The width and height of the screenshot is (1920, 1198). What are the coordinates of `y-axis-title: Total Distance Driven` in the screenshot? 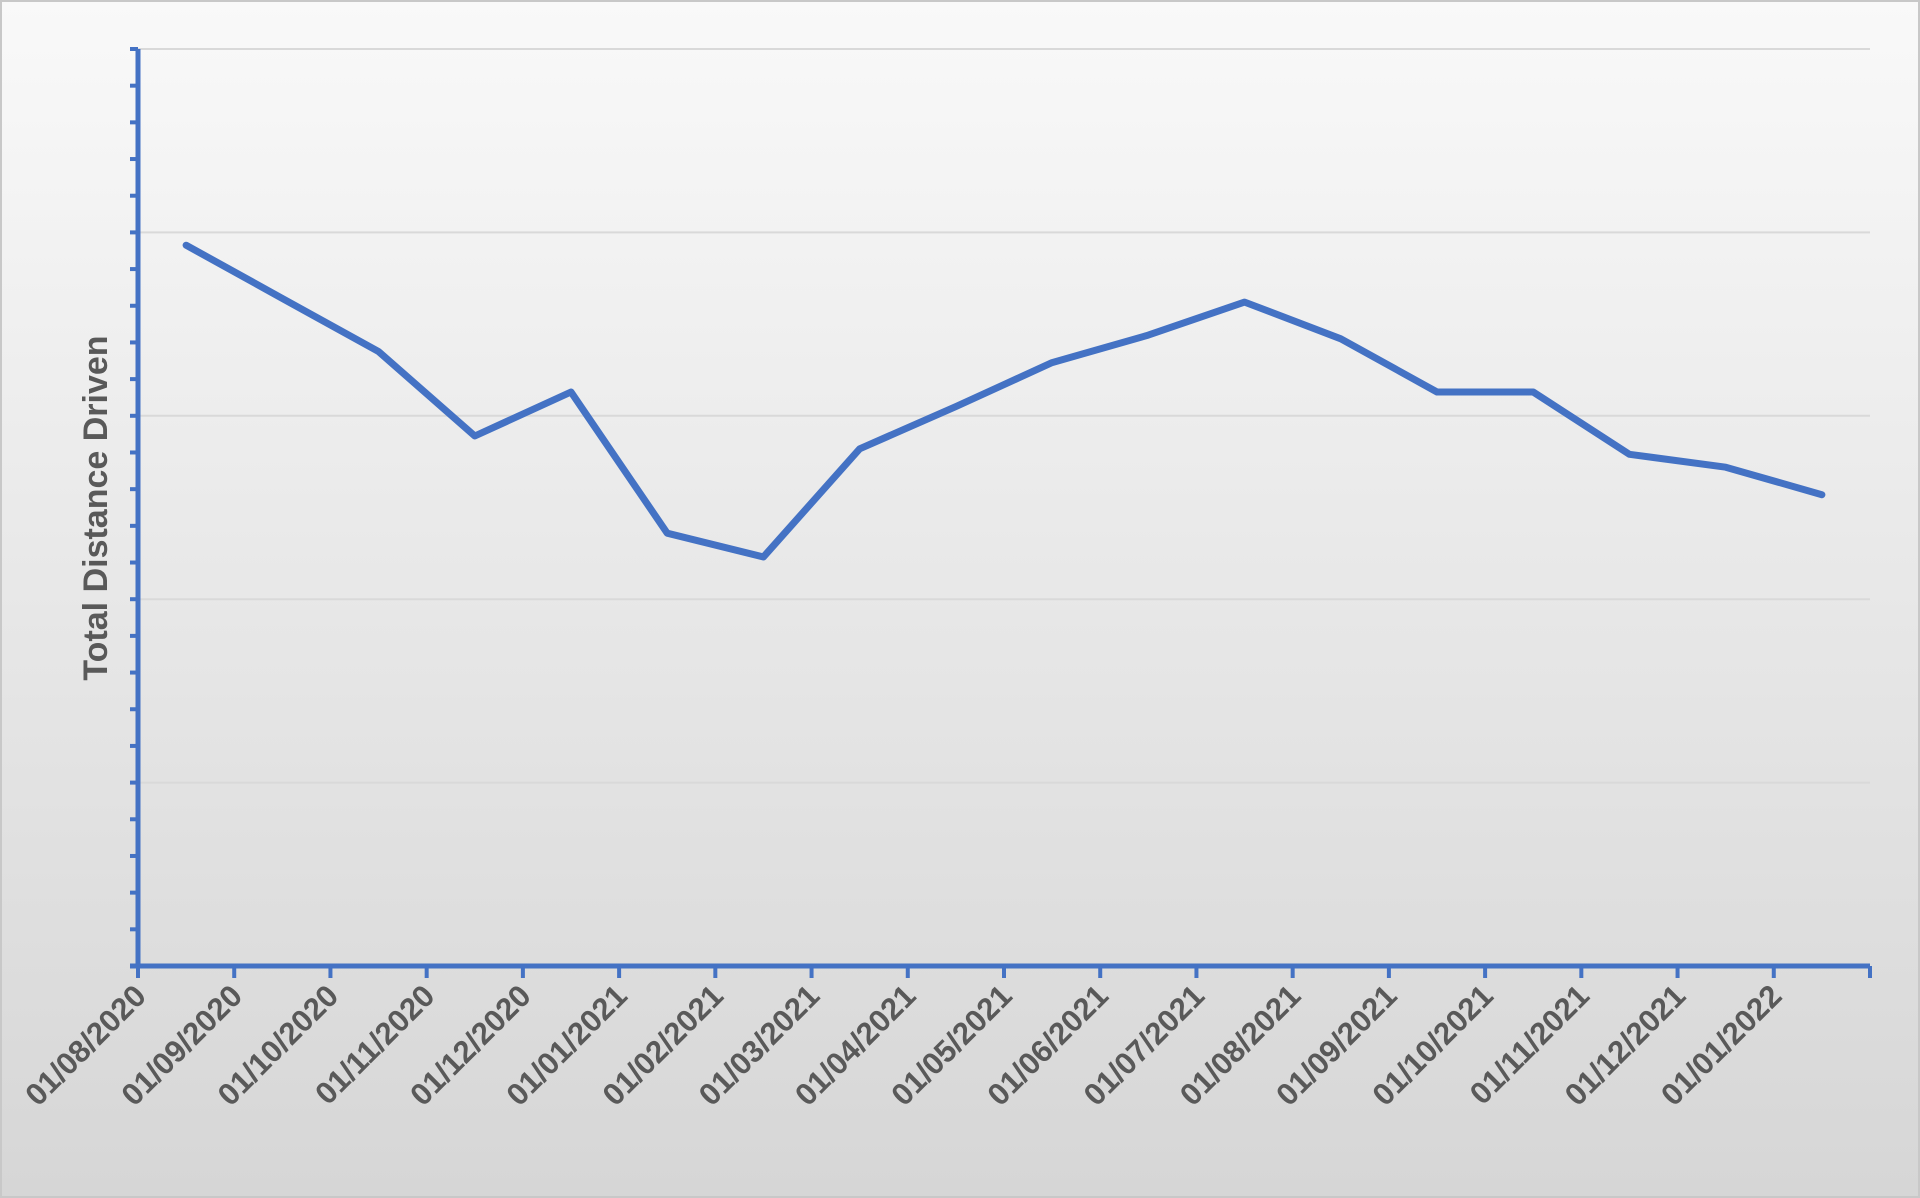 It's located at (96, 507).